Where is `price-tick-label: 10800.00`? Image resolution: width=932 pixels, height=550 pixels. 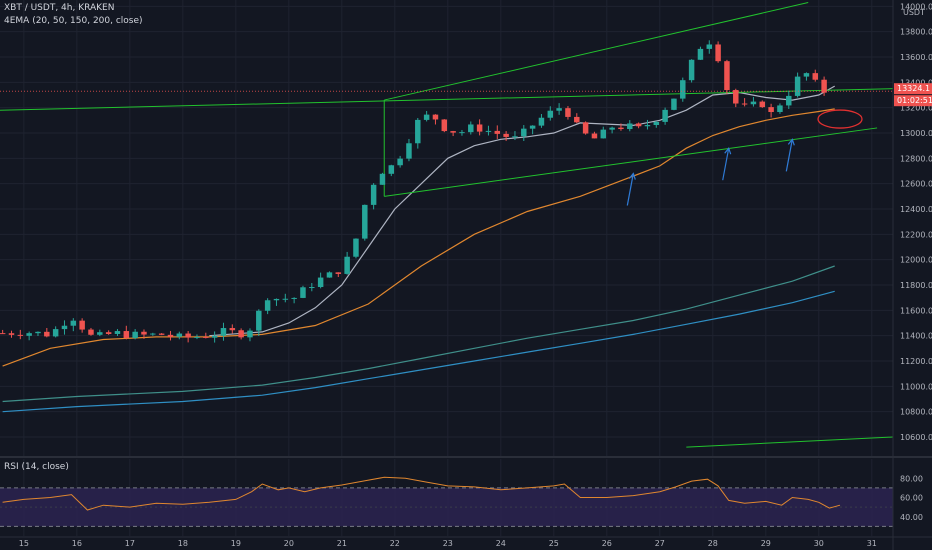 price-tick-label: 10800.00 is located at coordinates (916, 412).